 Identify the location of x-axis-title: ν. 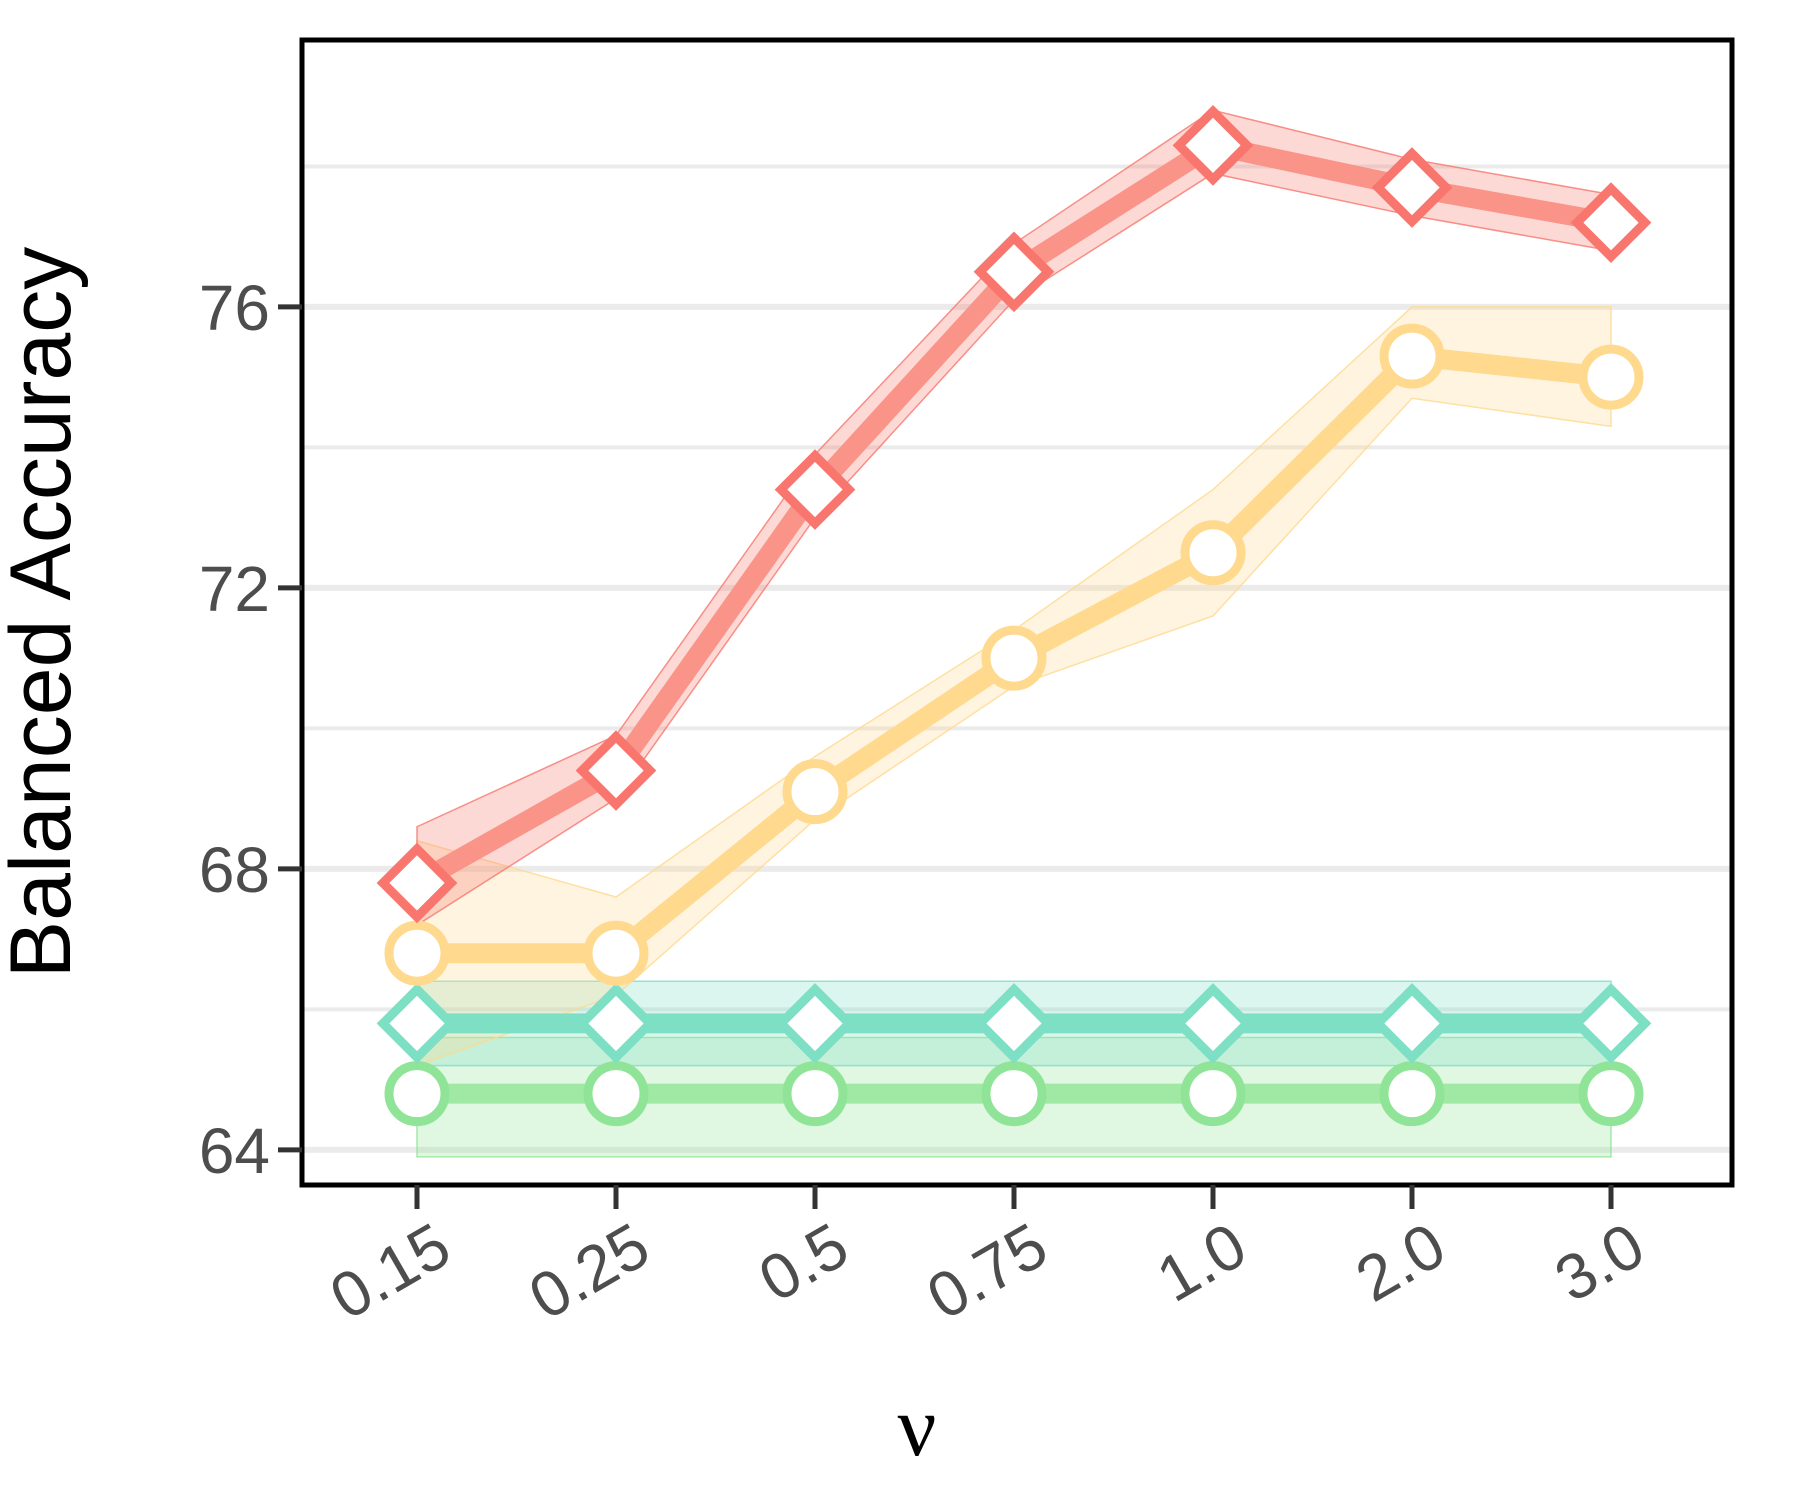
(917, 1426).